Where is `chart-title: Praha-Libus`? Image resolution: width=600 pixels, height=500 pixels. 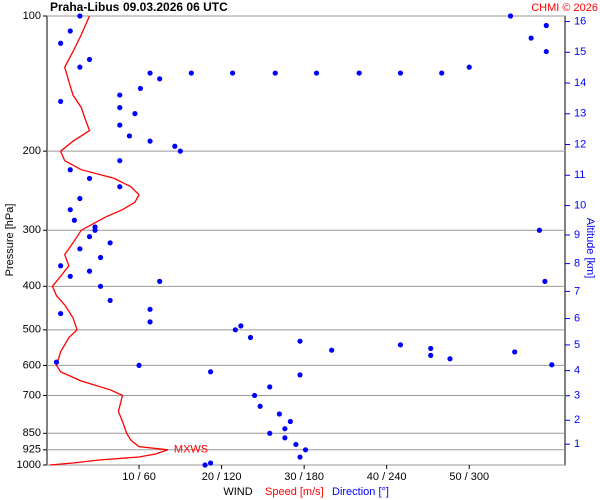
chart-title: Praha-Libus is located at coordinates (85, 7).